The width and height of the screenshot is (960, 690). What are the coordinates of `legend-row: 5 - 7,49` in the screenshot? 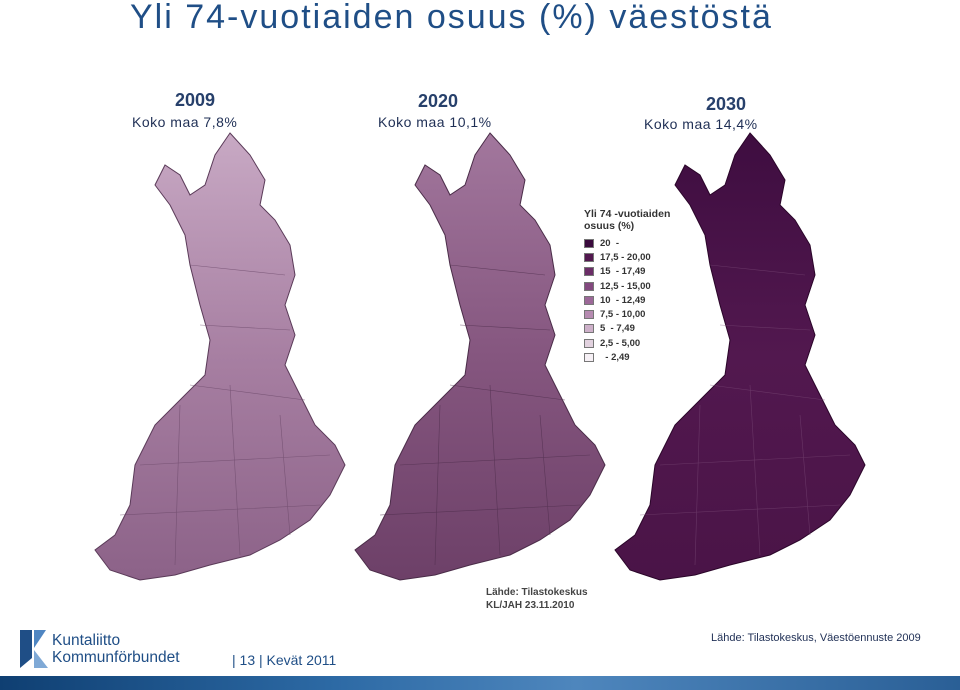 It's located at (627, 329).